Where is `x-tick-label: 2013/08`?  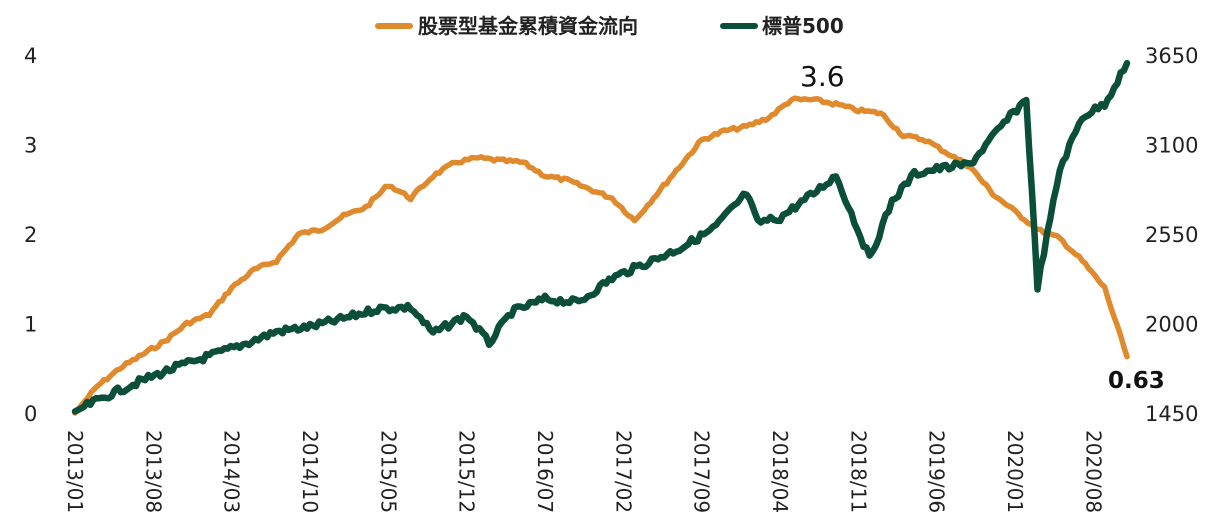 x-tick-label: 2013/08 is located at coordinates (153, 471).